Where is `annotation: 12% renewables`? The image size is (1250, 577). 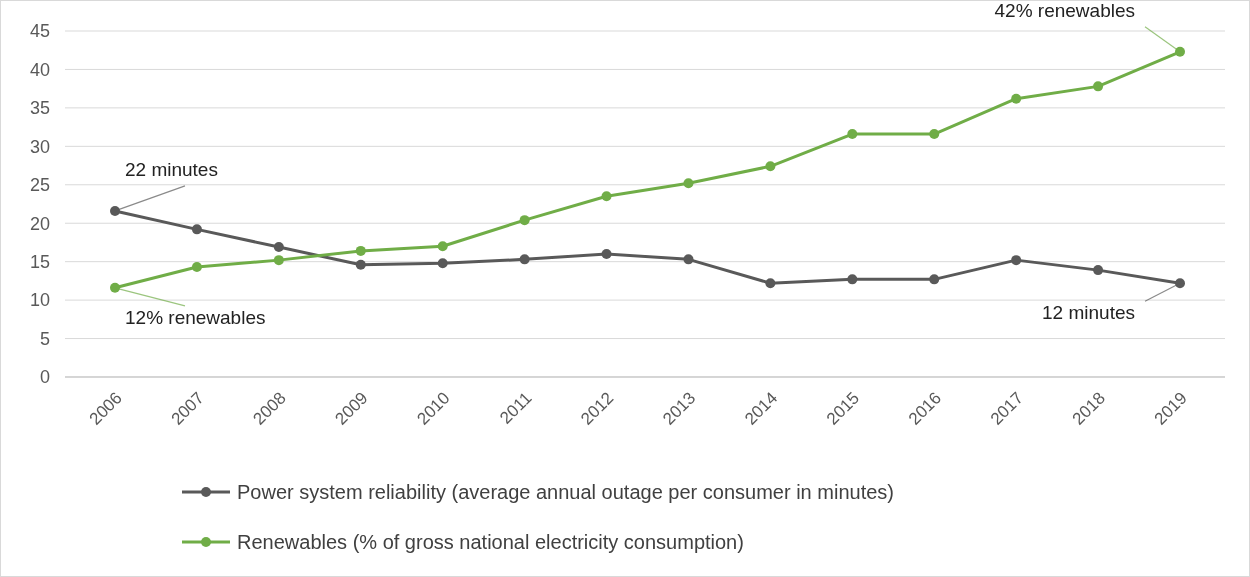
annotation: 12% renewables is located at coordinates (195, 317).